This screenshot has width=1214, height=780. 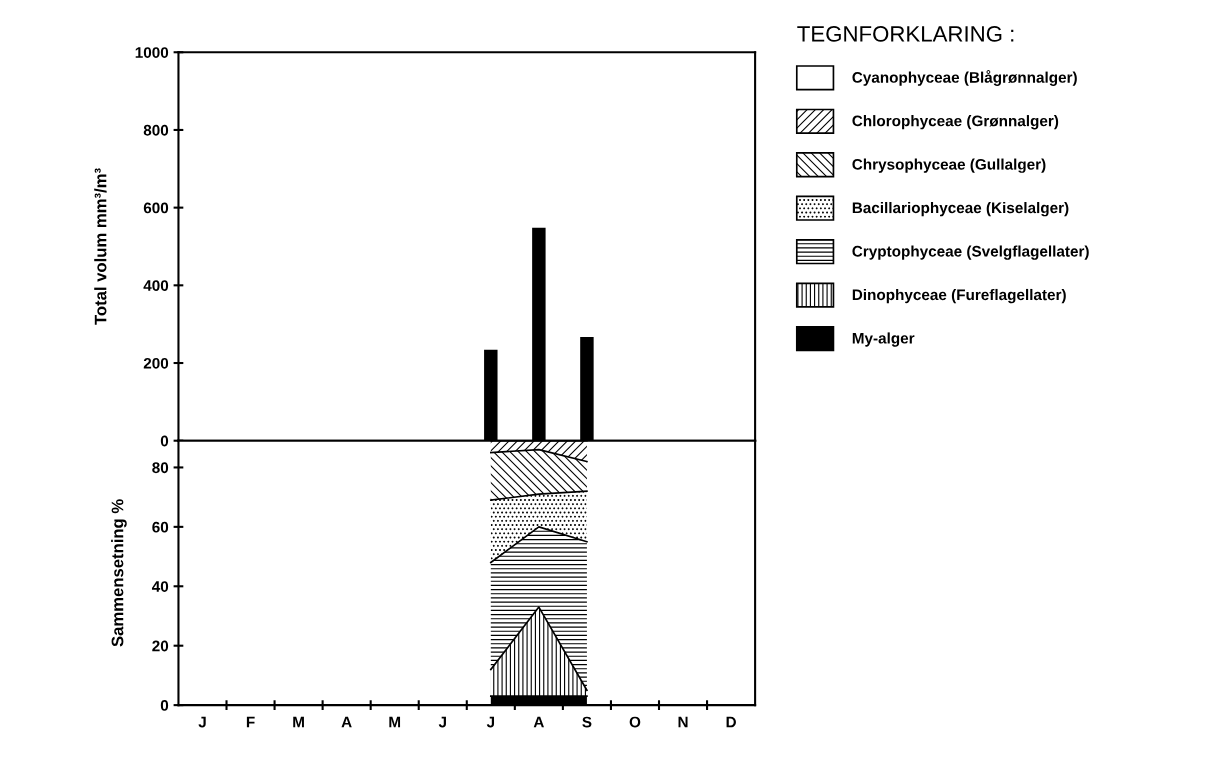 I want to click on legend-label: Cyanophyceae (Blågrønnalger), so click(x=964, y=78).